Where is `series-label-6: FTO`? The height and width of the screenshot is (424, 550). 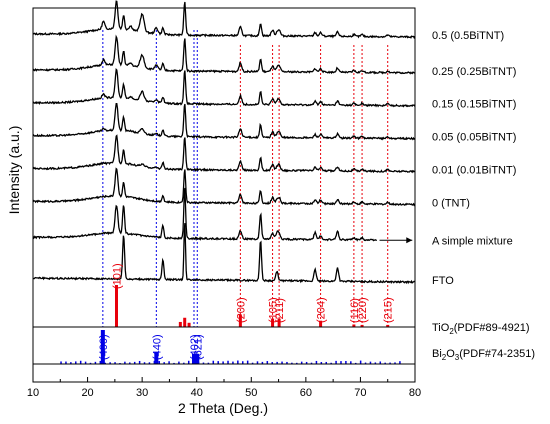 series-label-6: FTO is located at coordinates (443, 281).